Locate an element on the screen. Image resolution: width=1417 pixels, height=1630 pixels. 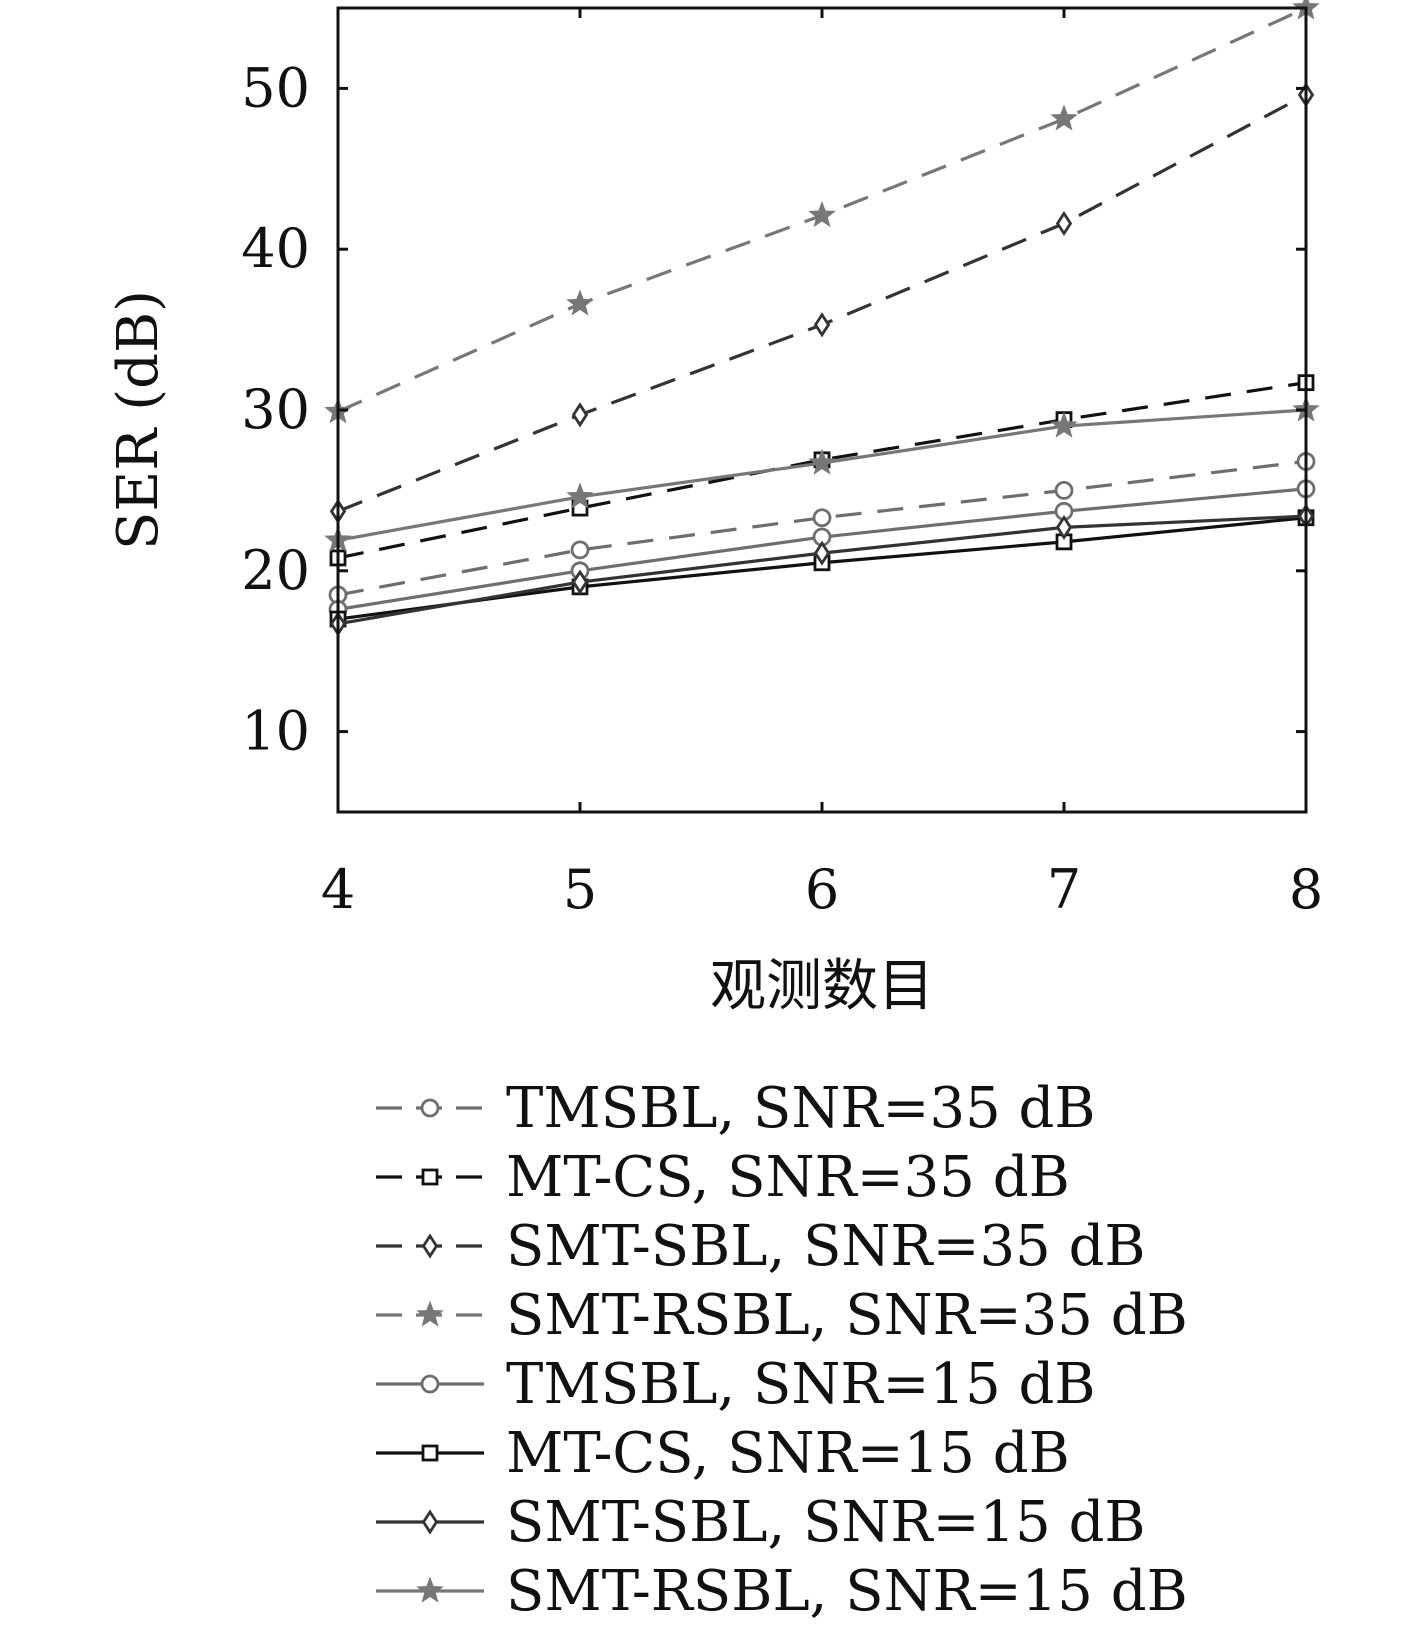
y-tick-label: 20 is located at coordinates (275, 570).